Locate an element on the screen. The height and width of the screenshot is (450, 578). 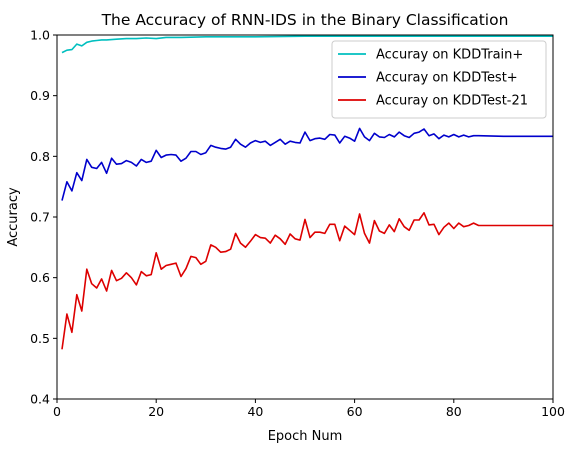
x-tick-label: 100 is located at coordinates (553, 411).